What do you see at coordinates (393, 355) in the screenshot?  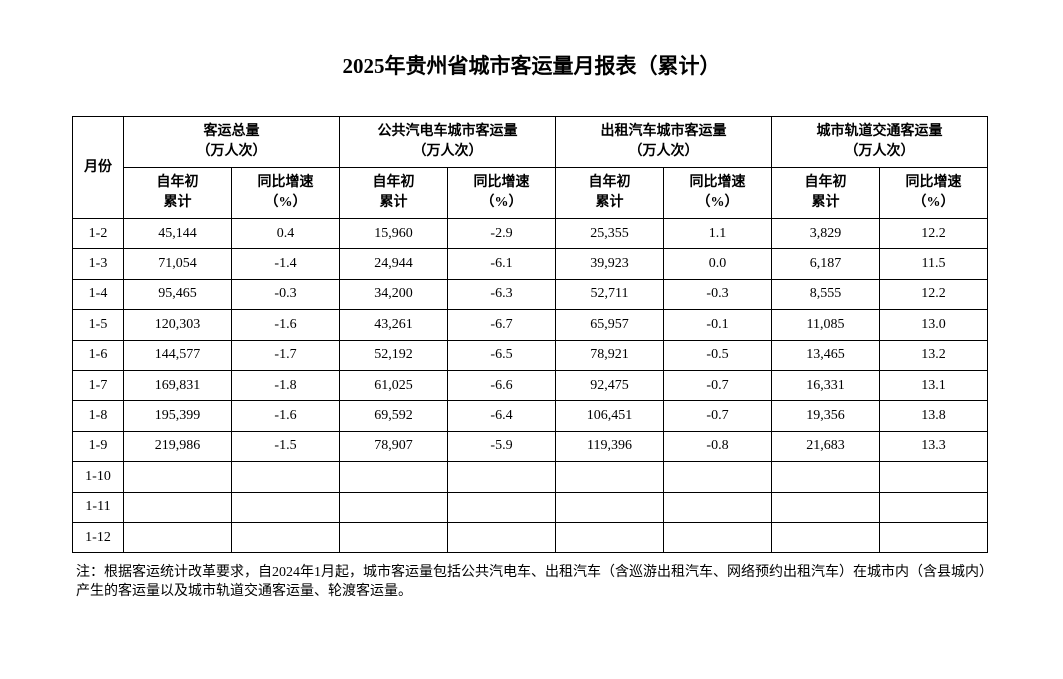 I see `cumulative-cell: 52,192` at bounding box center [393, 355].